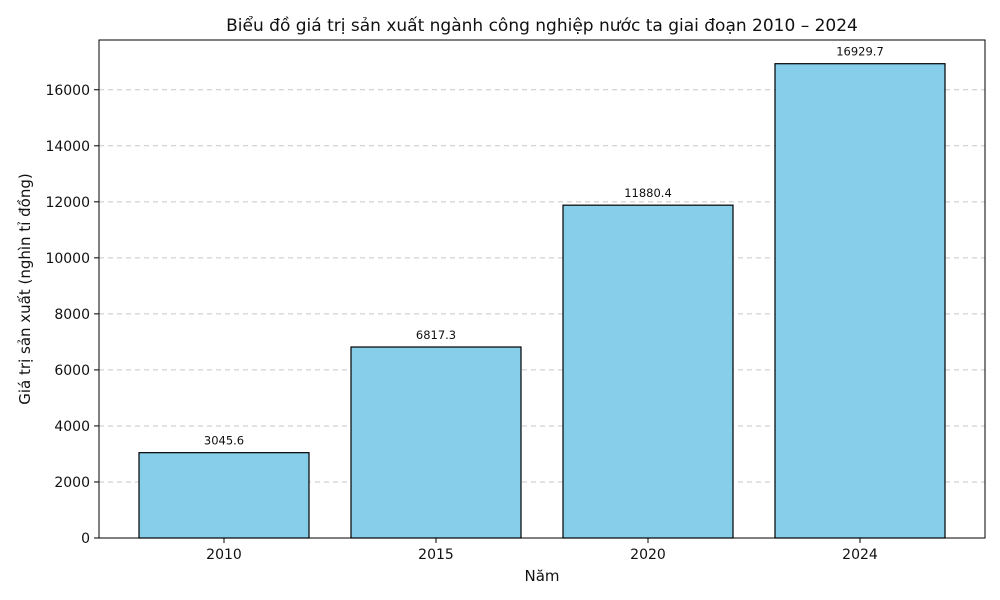 The image size is (1000, 600). I want to click on y-tick-label: 12000, so click(67, 203).